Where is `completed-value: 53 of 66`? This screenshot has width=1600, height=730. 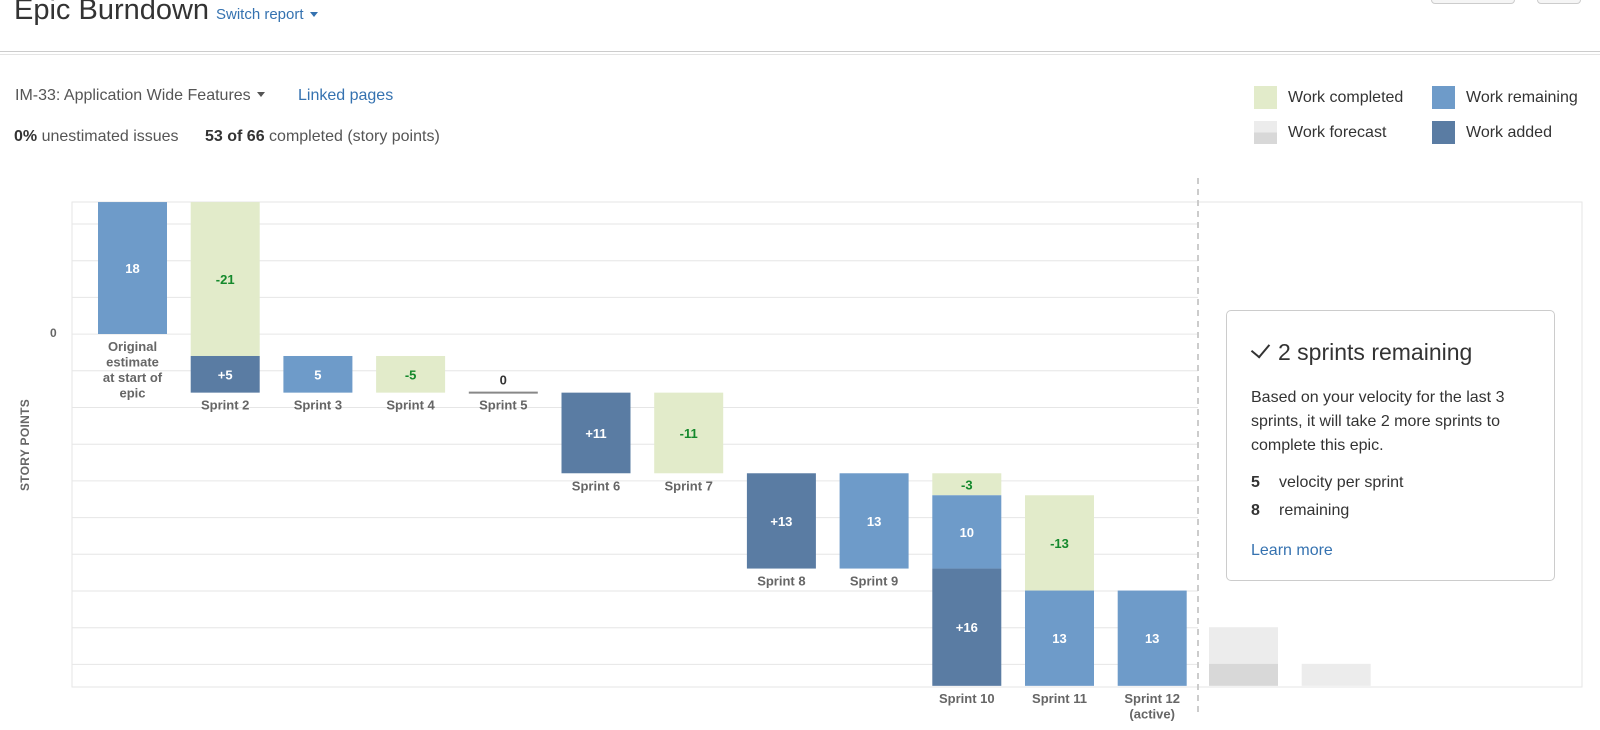
completed-value: 53 of 66 is located at coordinates (235, 136).